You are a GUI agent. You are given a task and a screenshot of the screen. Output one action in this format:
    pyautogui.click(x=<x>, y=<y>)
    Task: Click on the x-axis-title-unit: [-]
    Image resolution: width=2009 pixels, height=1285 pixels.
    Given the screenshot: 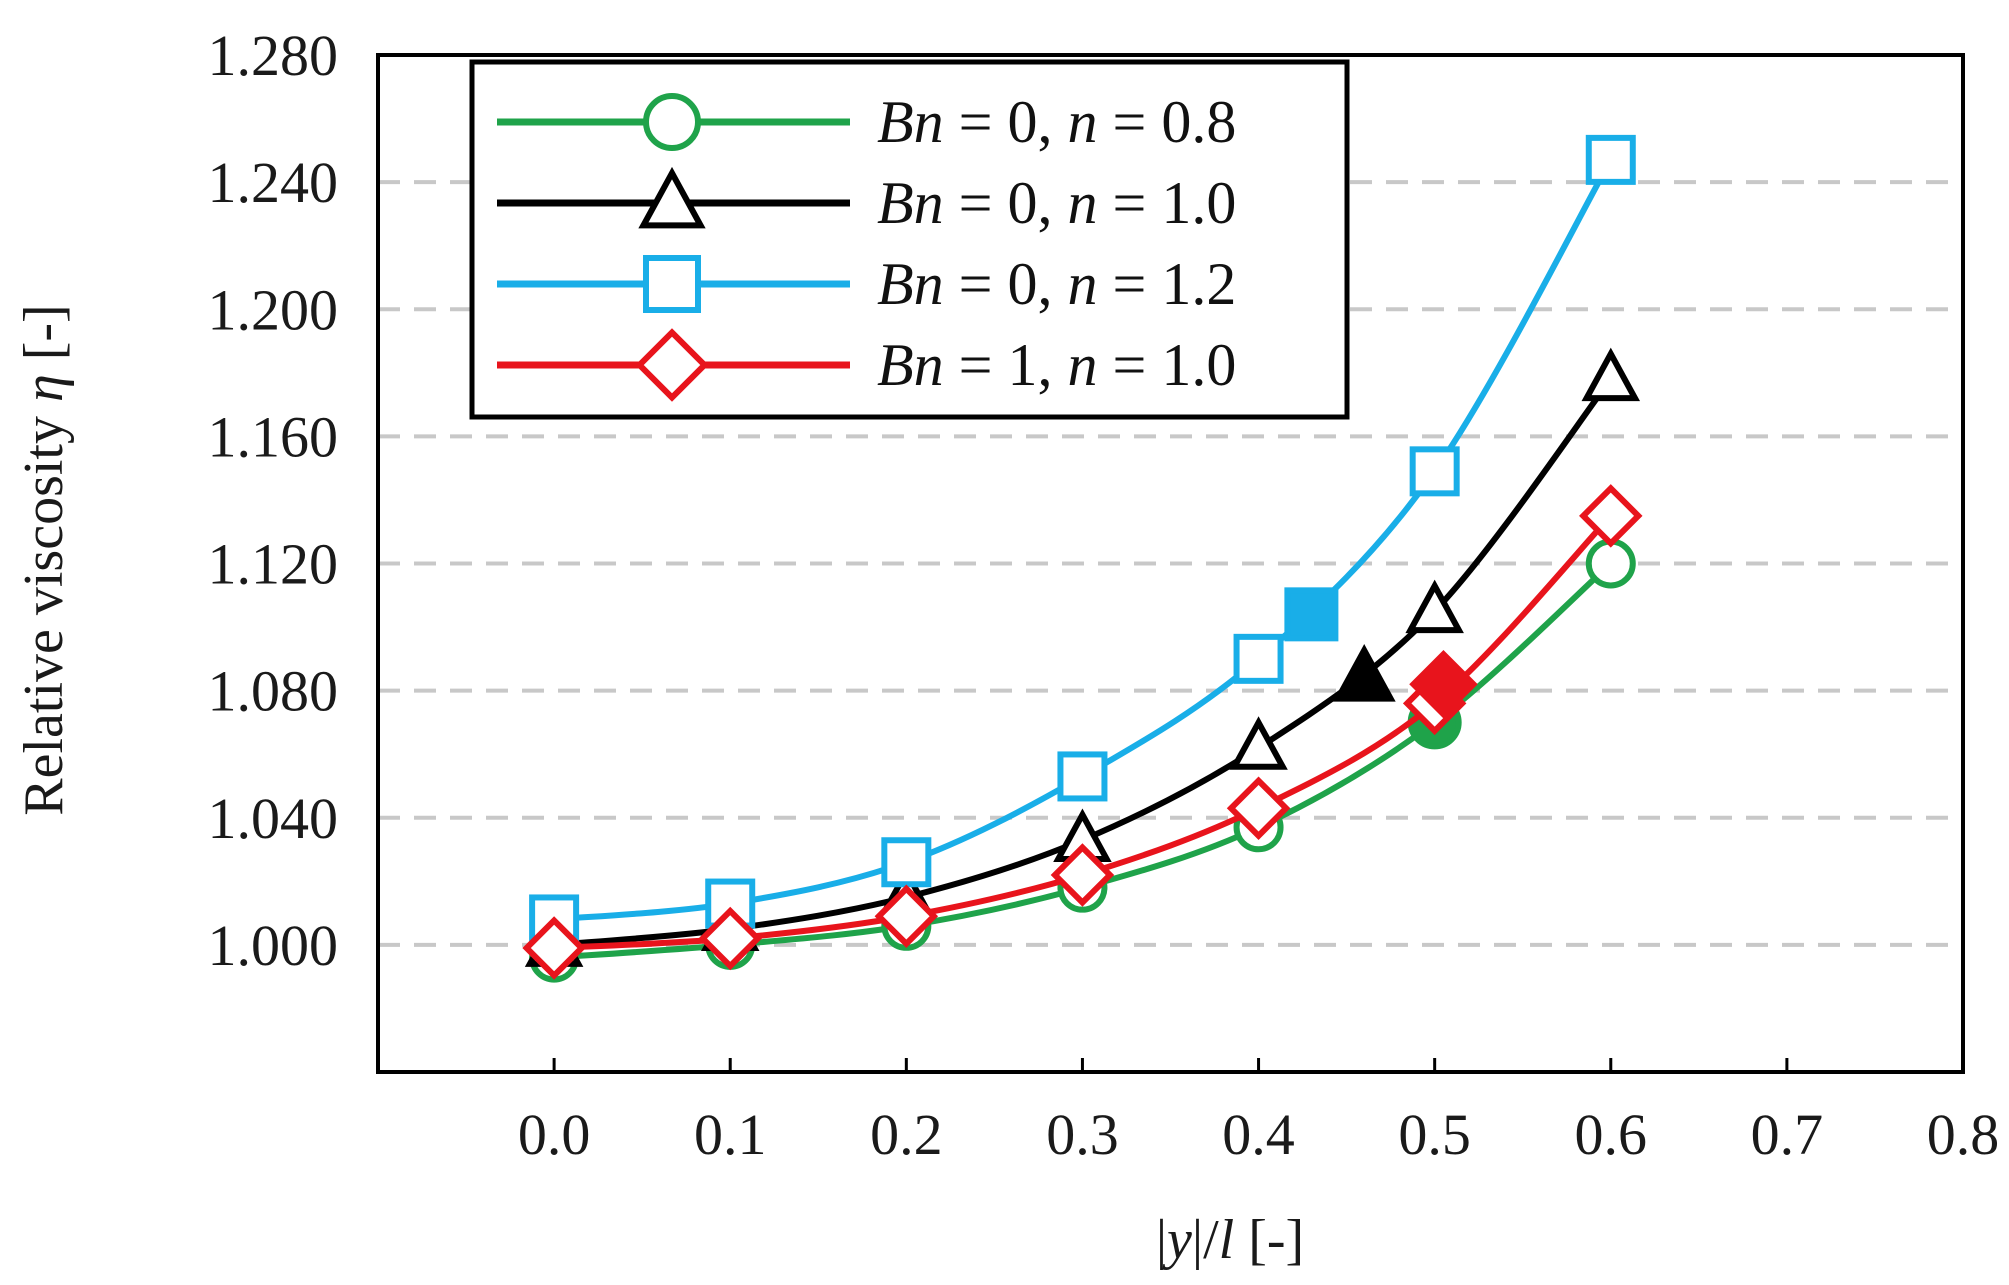 What is the action you would take?
    pyautogui.click(x=1269, y=1240)
    